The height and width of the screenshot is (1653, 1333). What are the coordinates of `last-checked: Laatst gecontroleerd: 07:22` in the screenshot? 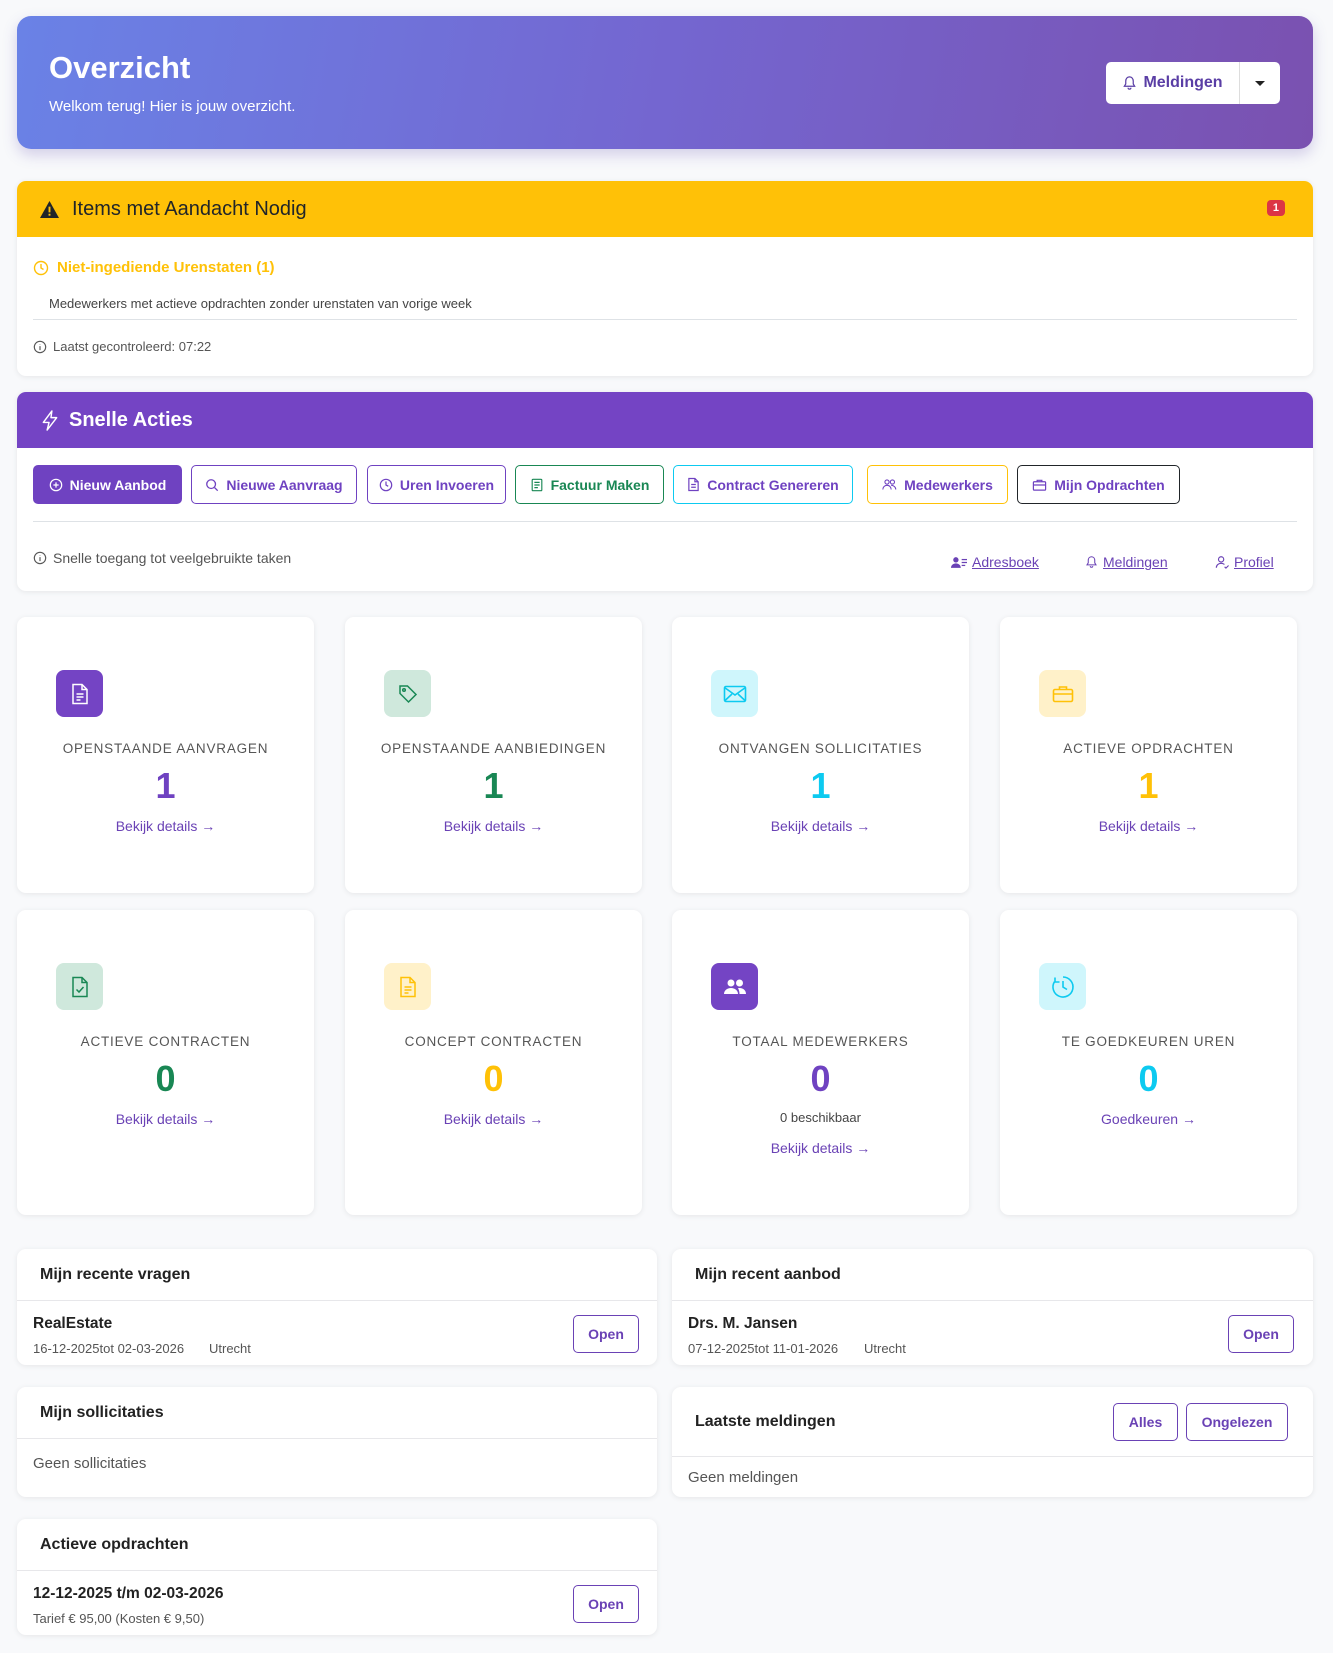 It's located at (122, 346).